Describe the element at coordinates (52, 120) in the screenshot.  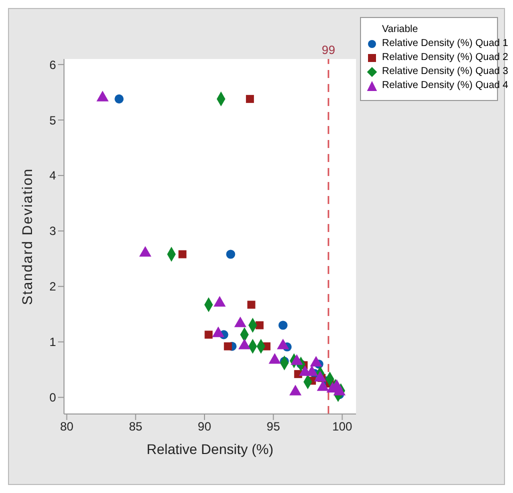
I see `y-tick-label: 5` at that location.